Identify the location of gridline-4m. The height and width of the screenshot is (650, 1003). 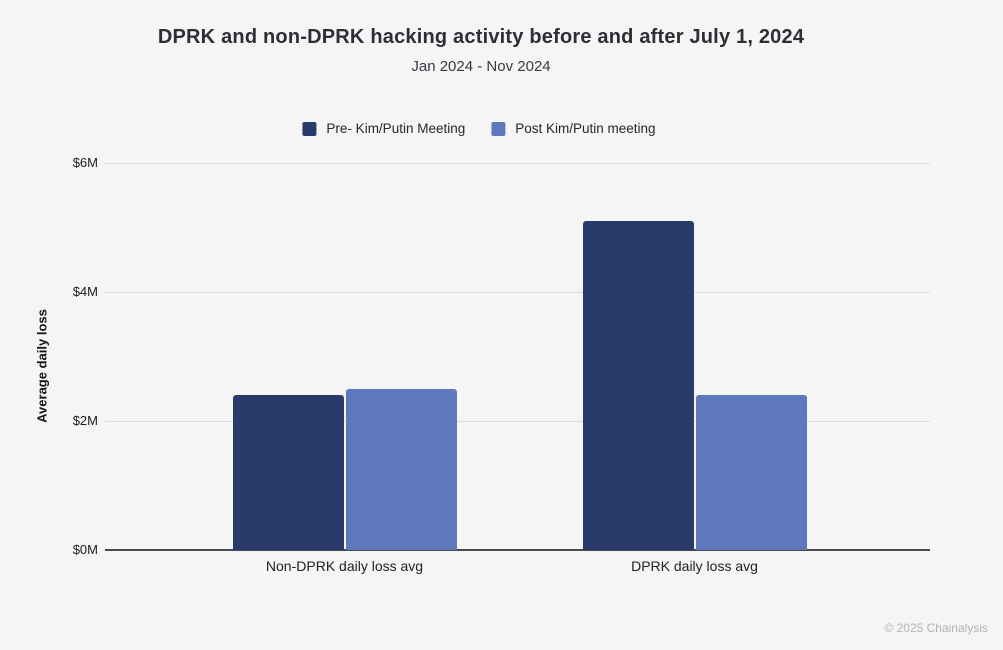
(517, 292).